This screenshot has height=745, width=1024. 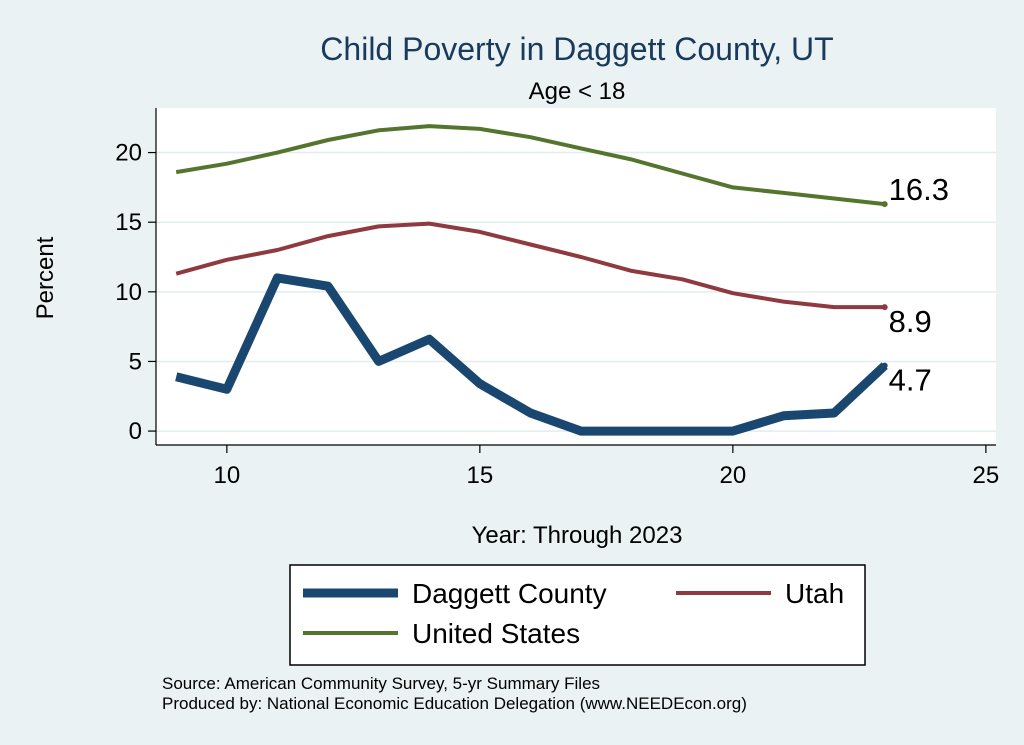 I want to click on end-label-daggett-county: 4.7, so click(x=910, y=380).